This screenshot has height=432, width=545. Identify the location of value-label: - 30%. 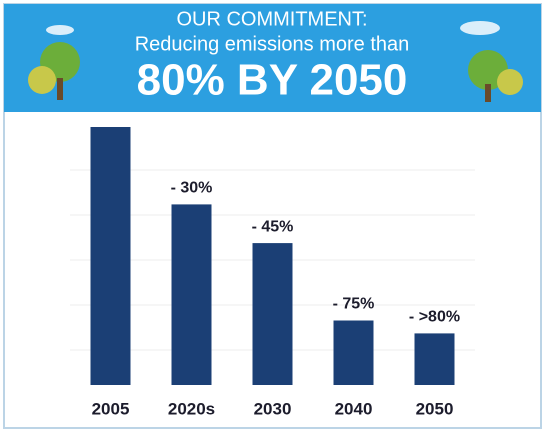
(192, 188).